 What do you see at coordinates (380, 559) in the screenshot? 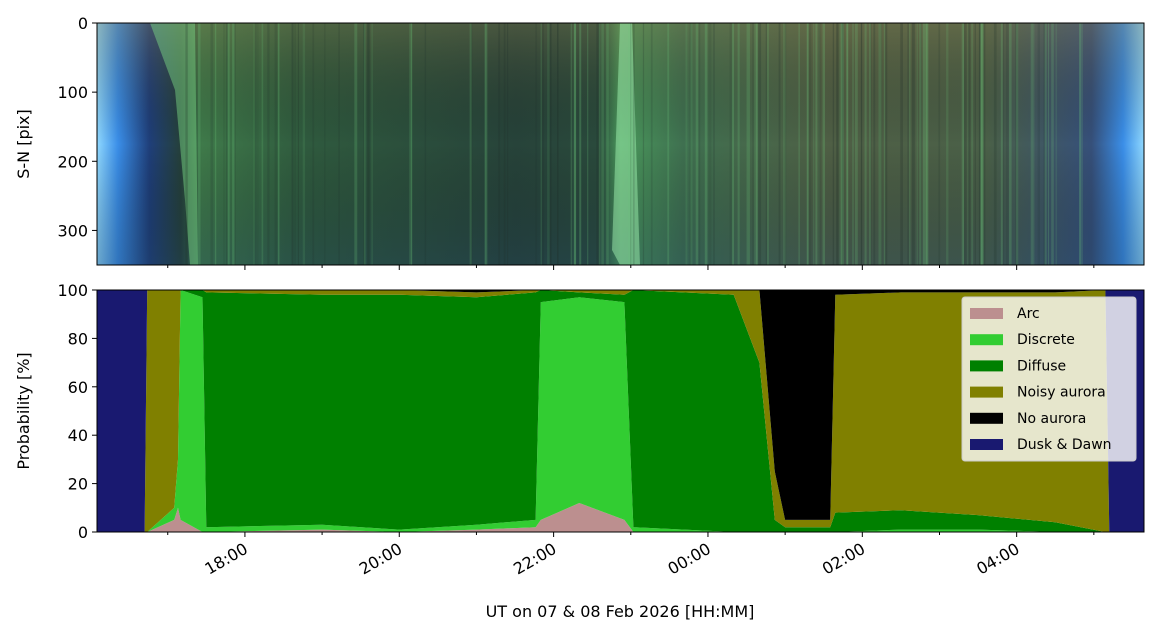
I see `x-tick-label: 20:00` at bounding box center [380, 559].